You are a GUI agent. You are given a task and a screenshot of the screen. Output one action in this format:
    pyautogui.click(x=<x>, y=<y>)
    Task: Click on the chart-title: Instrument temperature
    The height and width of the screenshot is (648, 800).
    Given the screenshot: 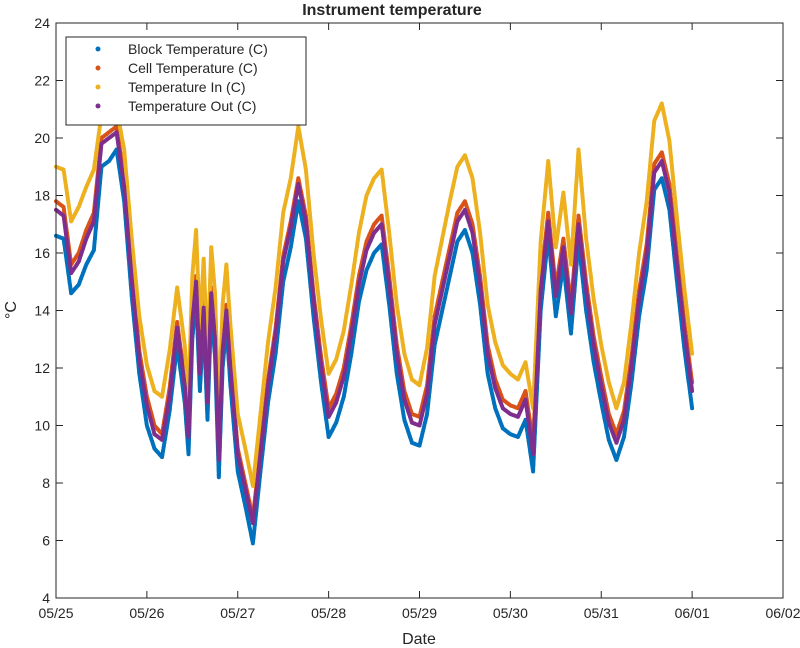 What is the action you would take?
    pyautogui.click(x=392, y=10)
    